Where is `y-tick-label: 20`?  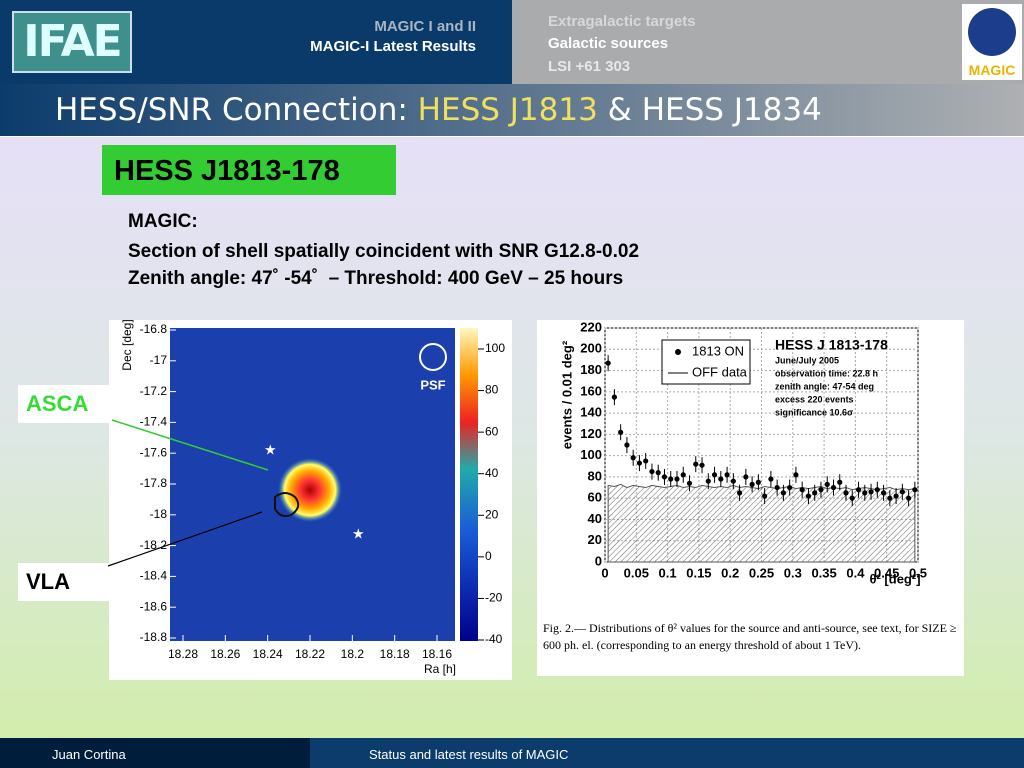
y-tick-label: 20 is located at coordinates (595, 539).